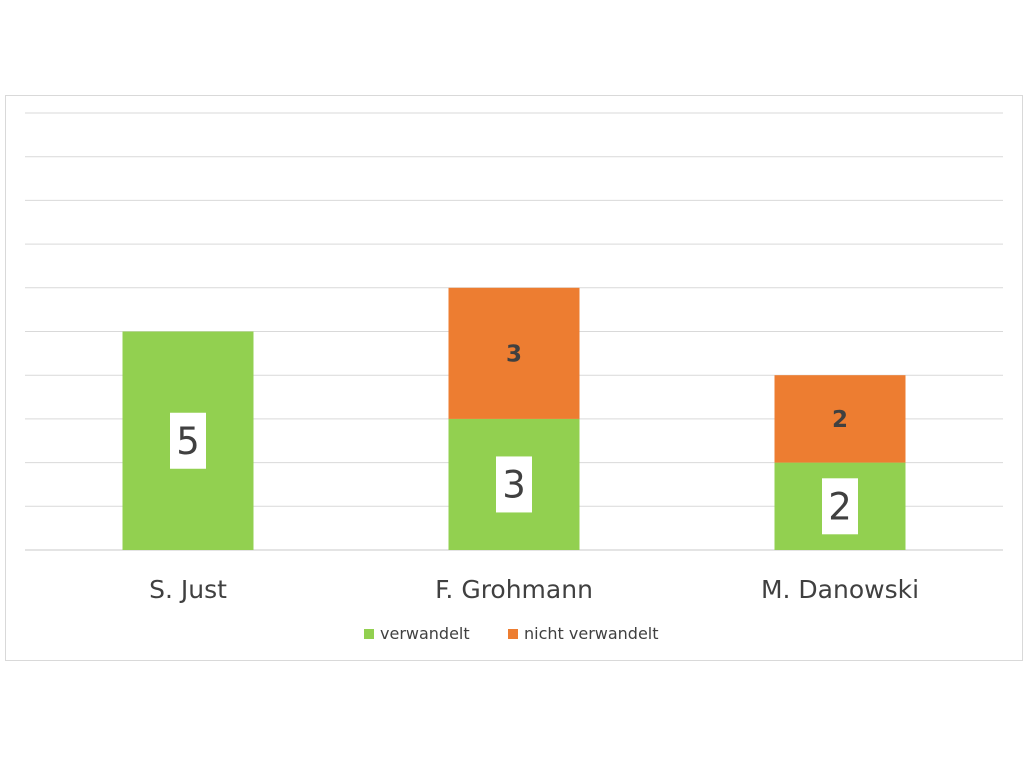  I want to click on legend: verwandelt nicht verwandelt, so click(511, 633).